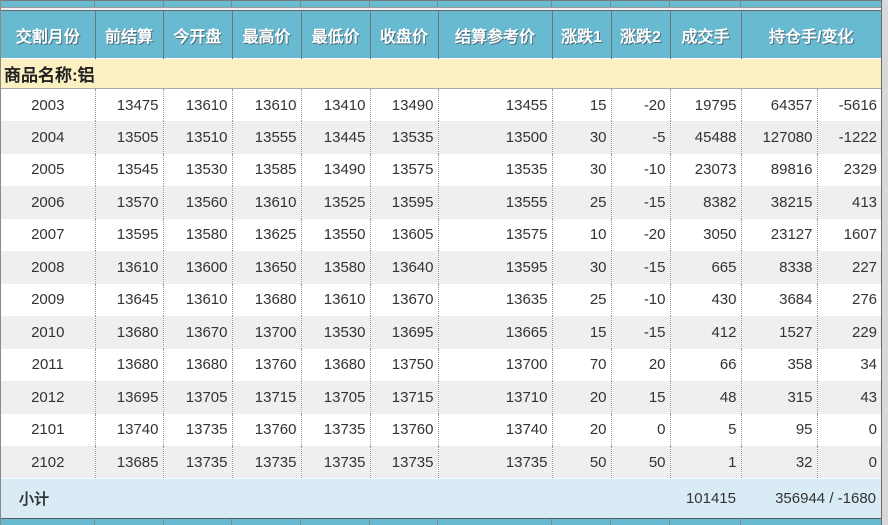 The height and width of the screenshot is (525, 888). What do you see at coordinates (582, 397) in the screenshot?
I see `cell-change-1: 20` at bounding box center [582, 397].